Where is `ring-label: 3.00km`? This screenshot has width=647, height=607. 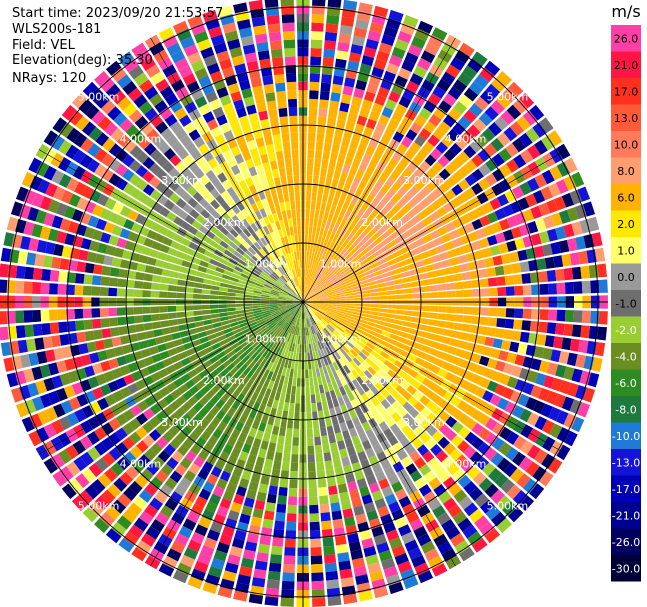 ring-label: 3.00km is located at coordinates (424, 422).